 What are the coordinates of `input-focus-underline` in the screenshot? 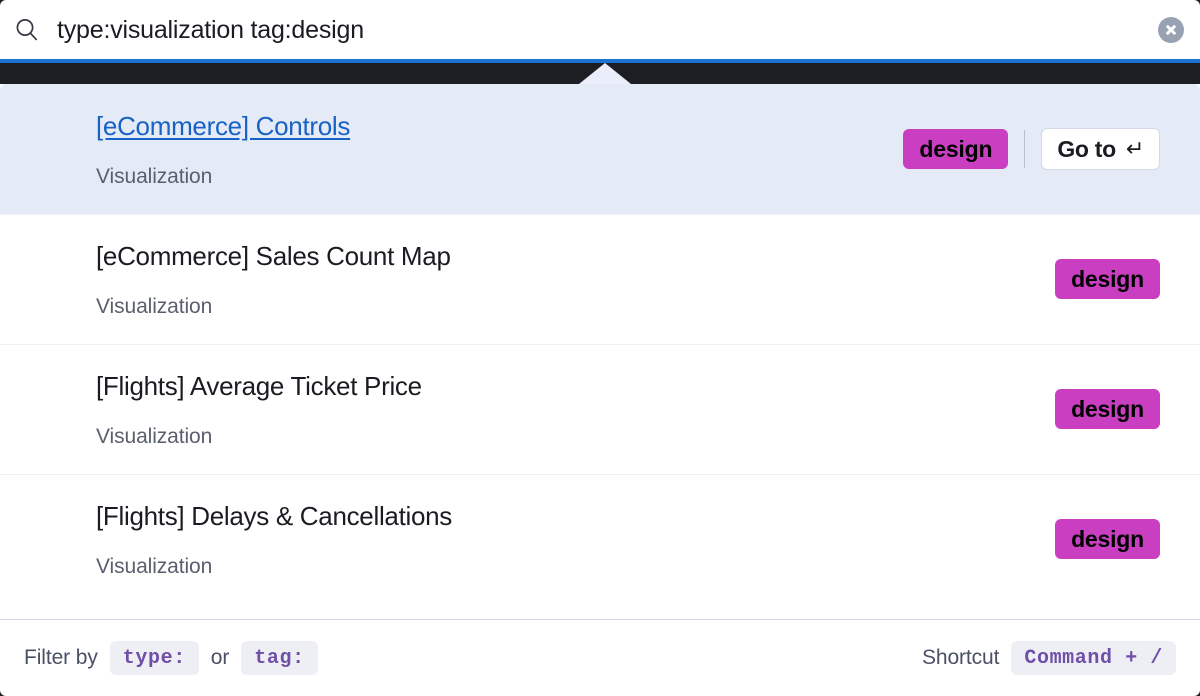 It's located at (600, 61).